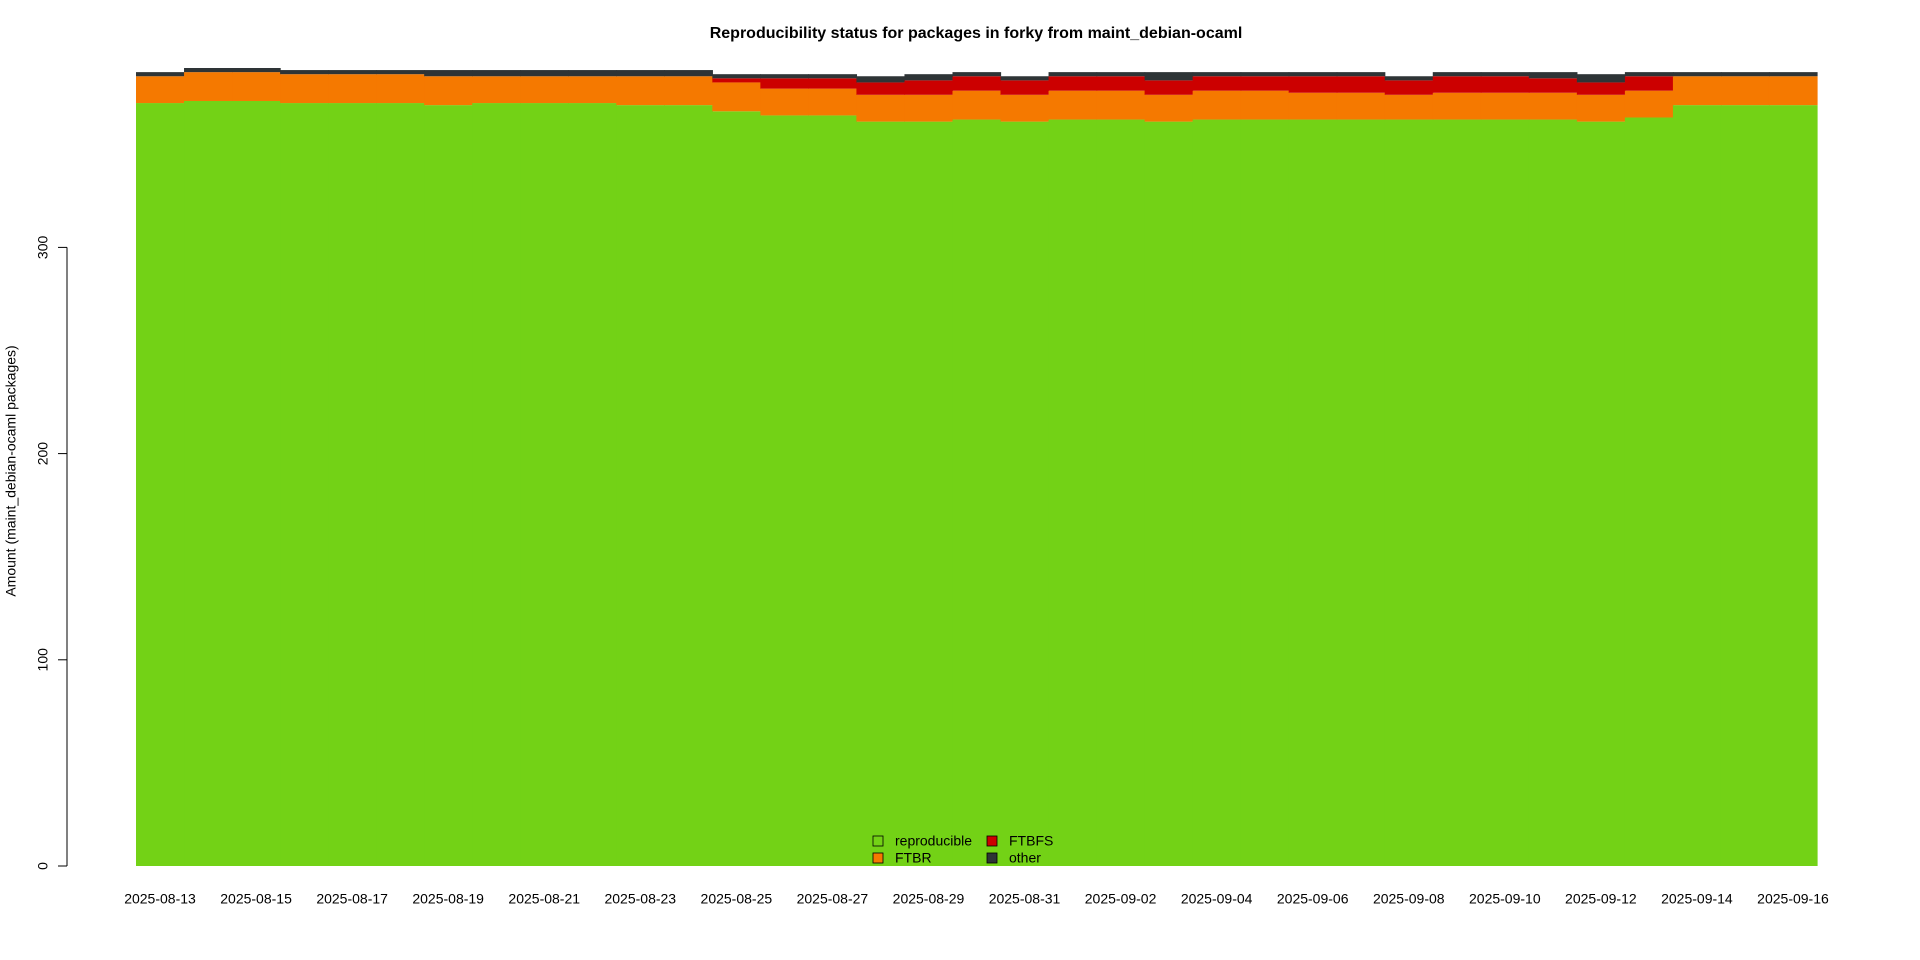  Describe the element at coordinates (448, 899) in the screenshot. I see `x-tick-label: 2025-08-19` at that location.